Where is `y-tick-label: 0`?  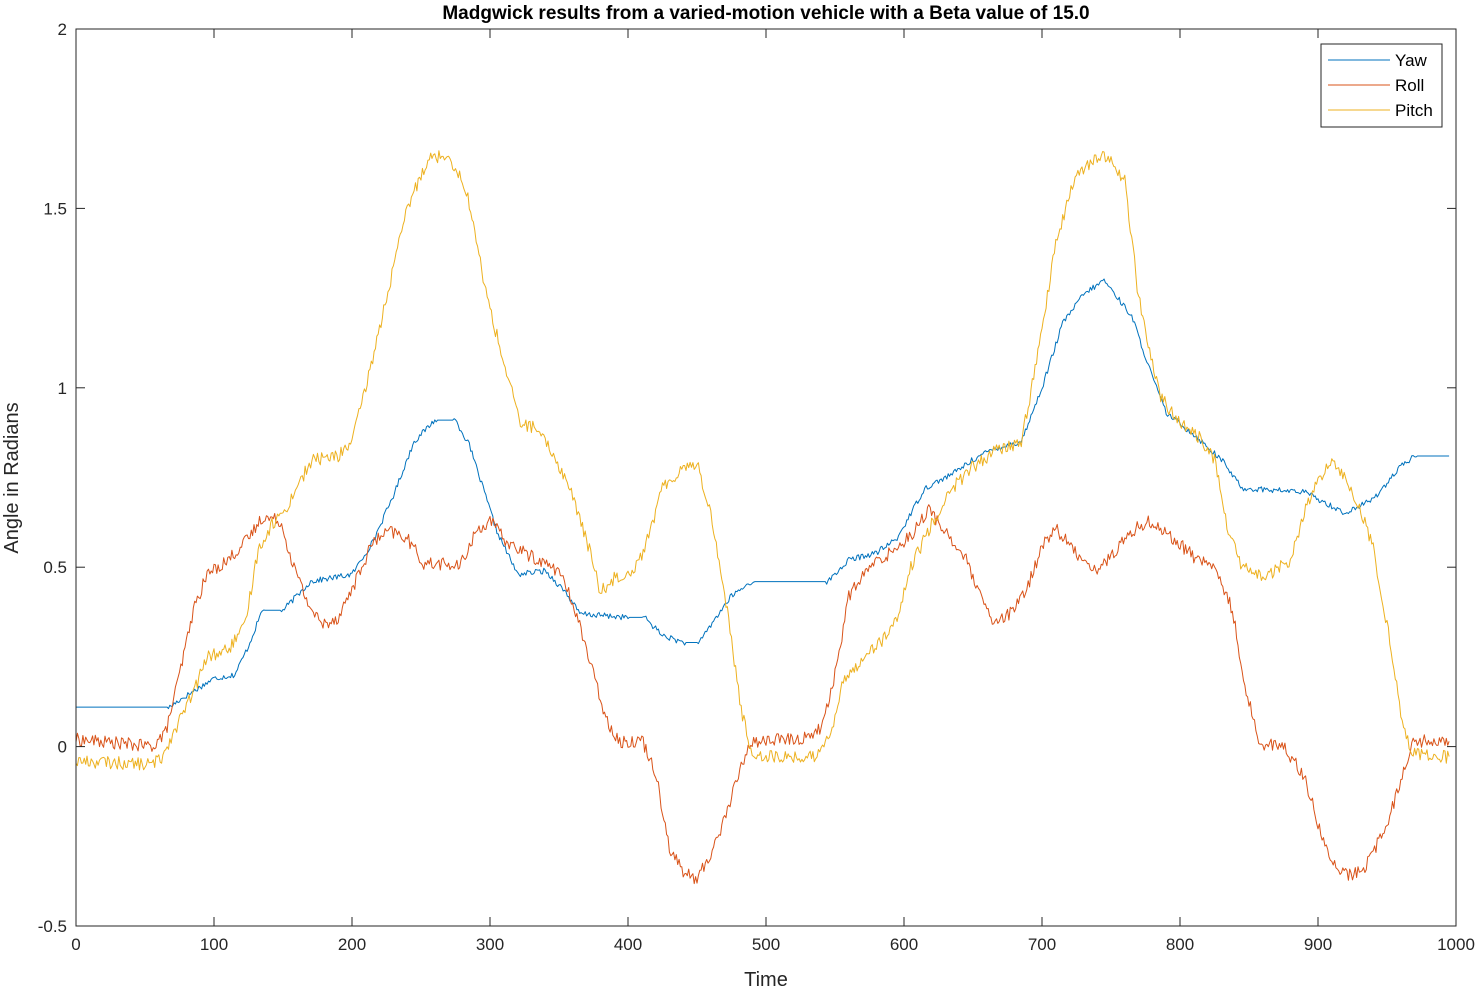
y-tick-label: 0 is located at coordinates (62, 747).